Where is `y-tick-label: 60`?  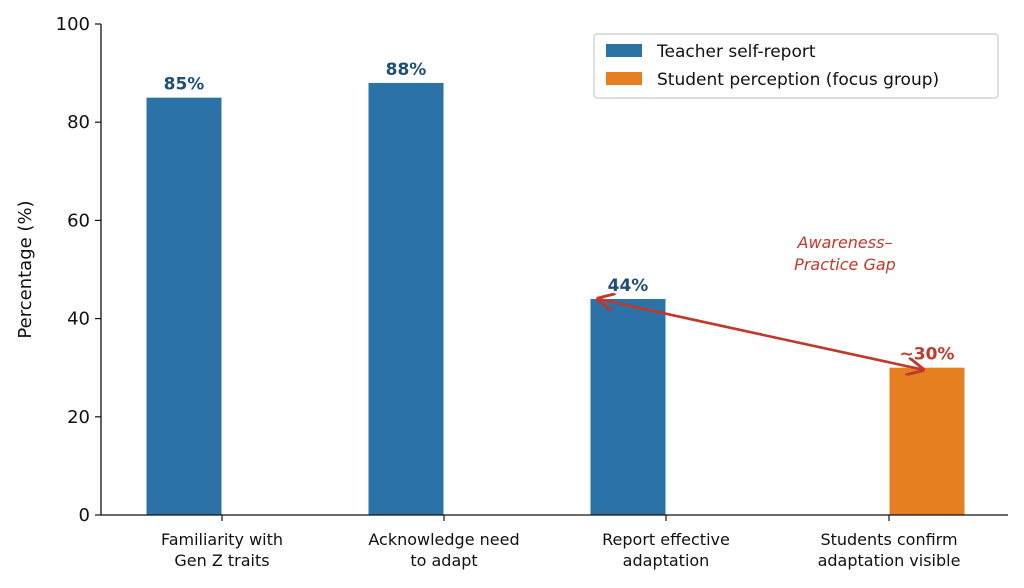 y-tick-label: 60 is located at coordinates (78, 220).